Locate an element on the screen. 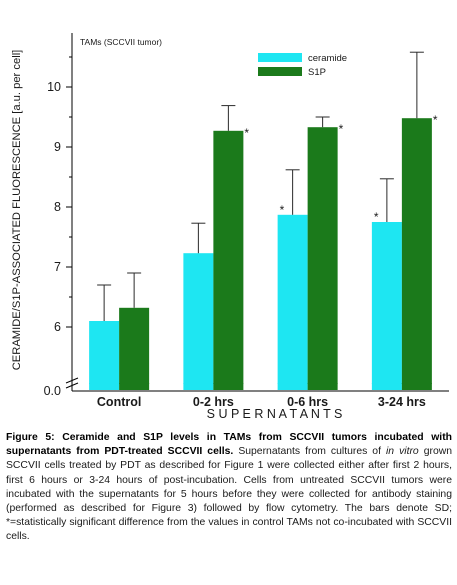  y-tick-label: 9 is located at coordinates (57, 147).